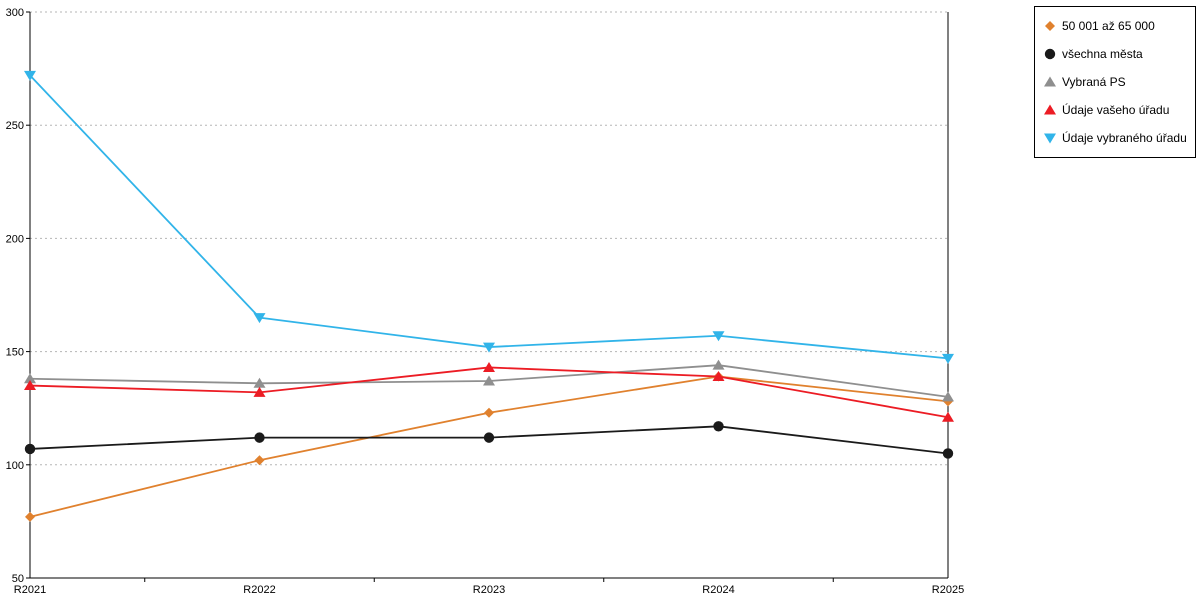 The image size is (1200, 600). I want to click on x-axis-ticks: R2021 R2022 R2023 R2024 R2025, so click(489, 587).